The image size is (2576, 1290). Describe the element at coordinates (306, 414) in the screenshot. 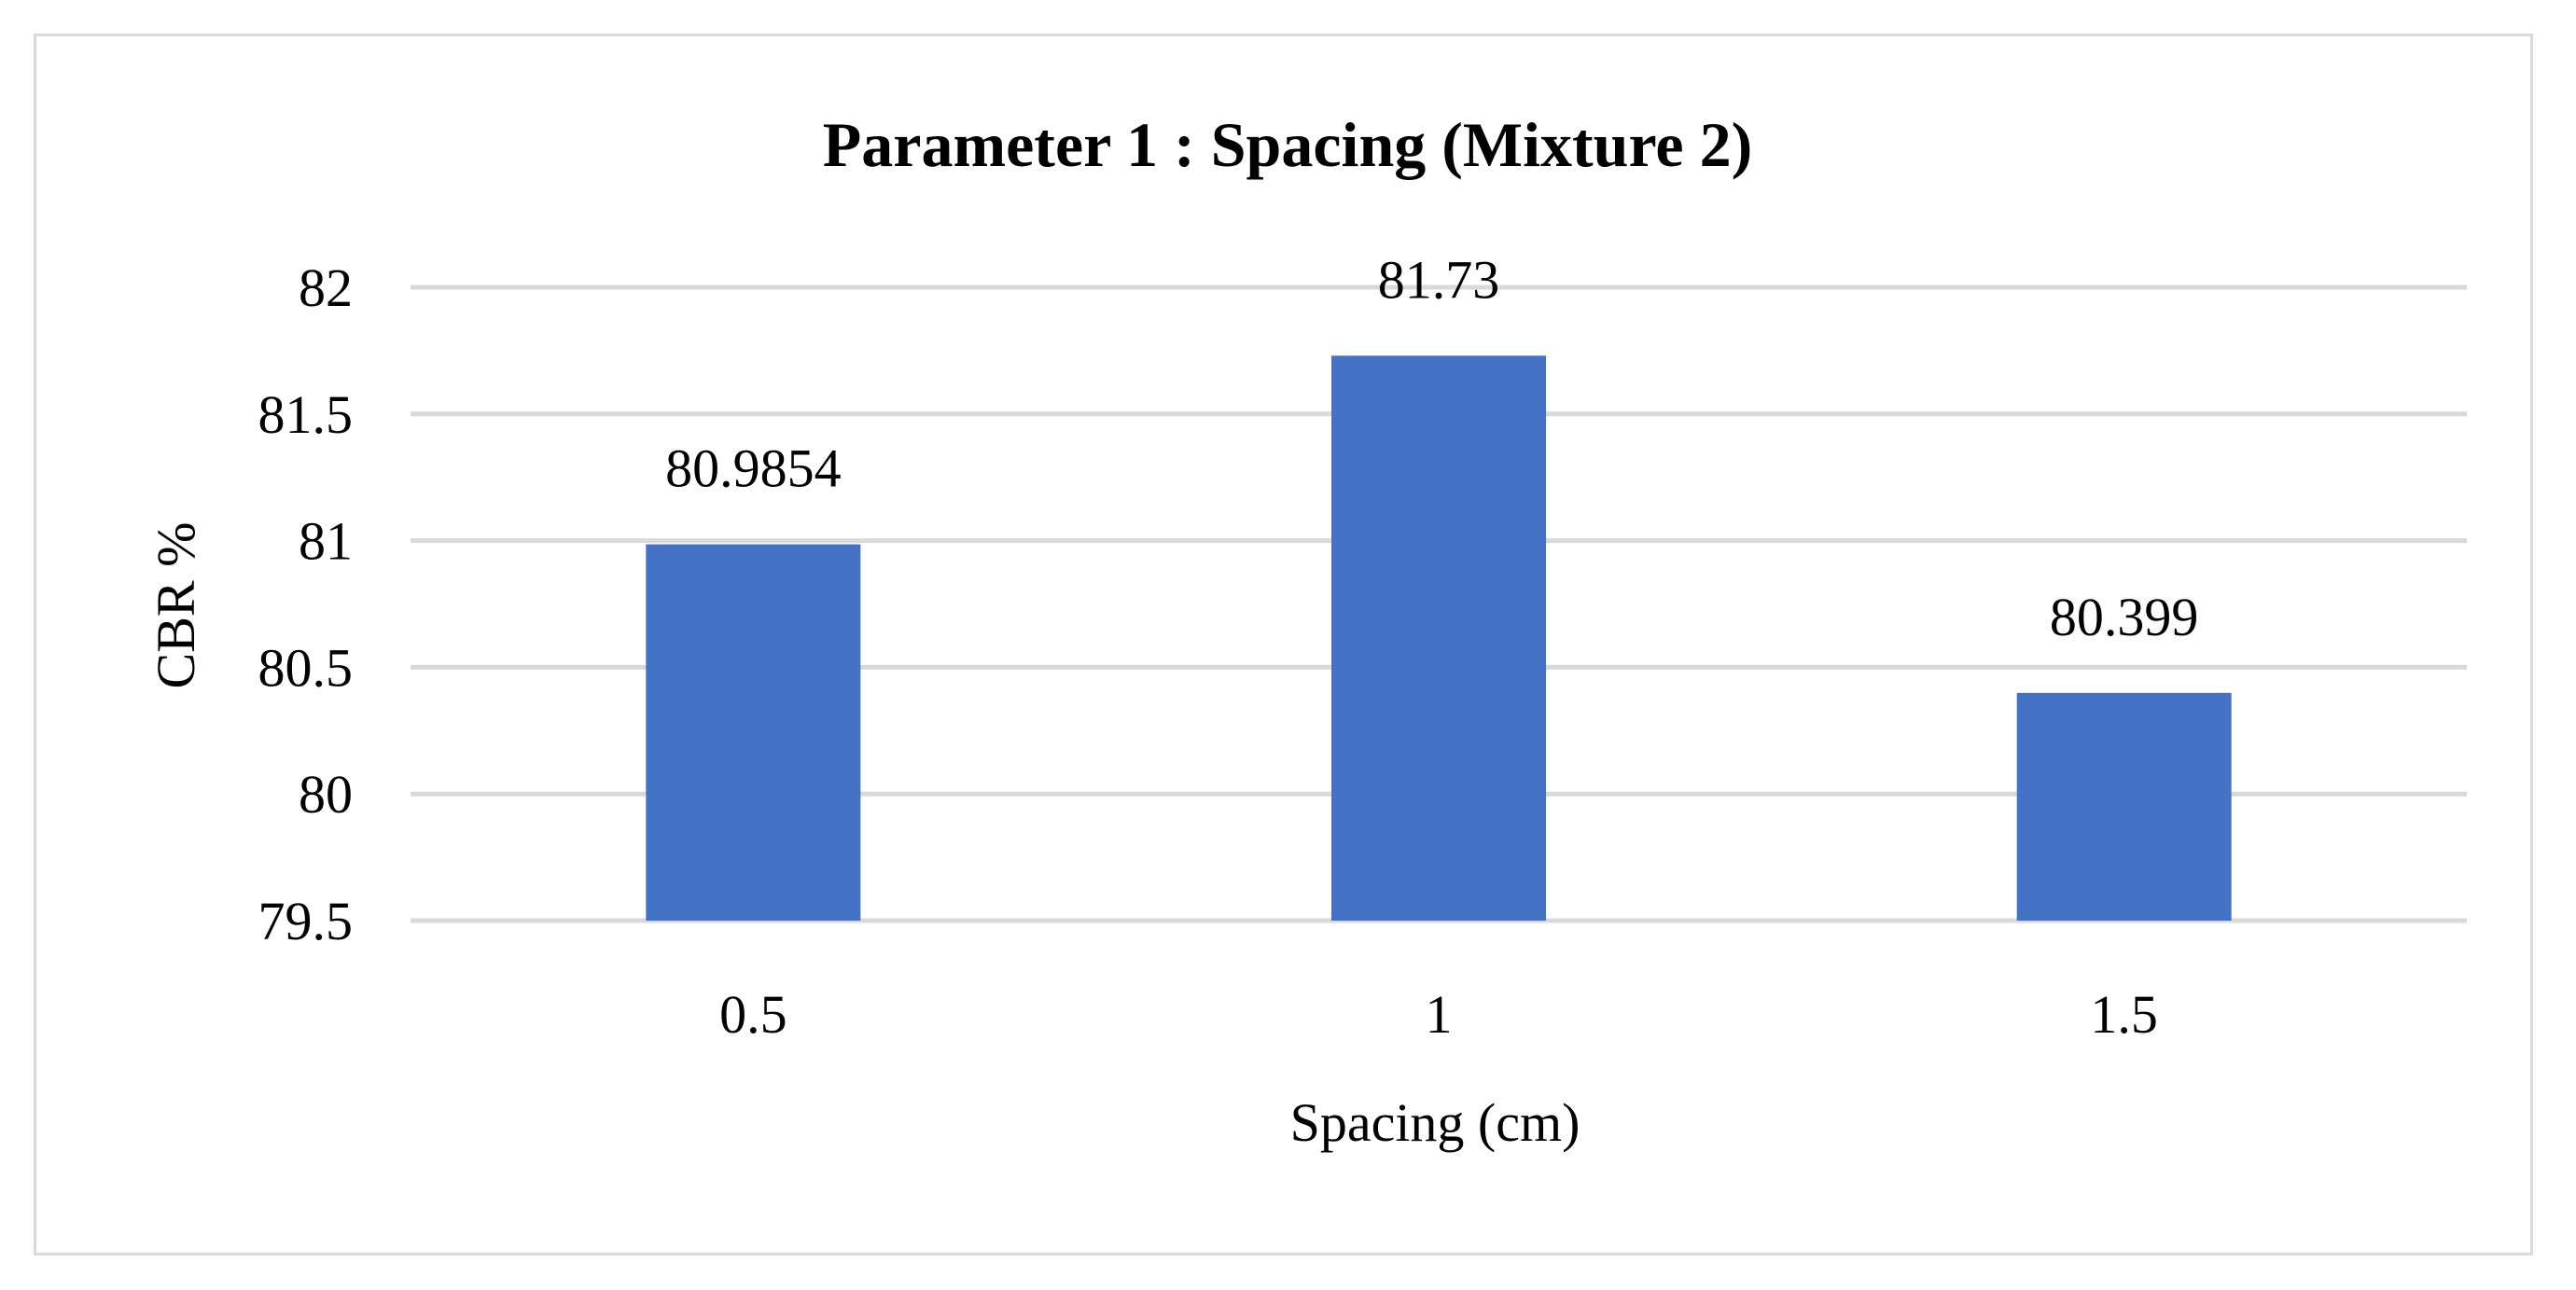

I see `y-tick-label: 81.5` at that location.